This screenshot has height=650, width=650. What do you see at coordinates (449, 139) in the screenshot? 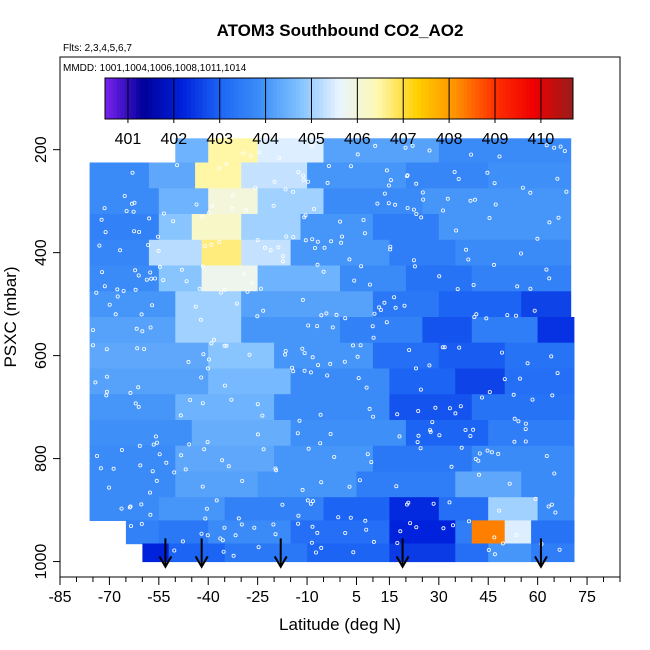
I see `colorbar-tick-label: 408` at bounding box center [449, 139].